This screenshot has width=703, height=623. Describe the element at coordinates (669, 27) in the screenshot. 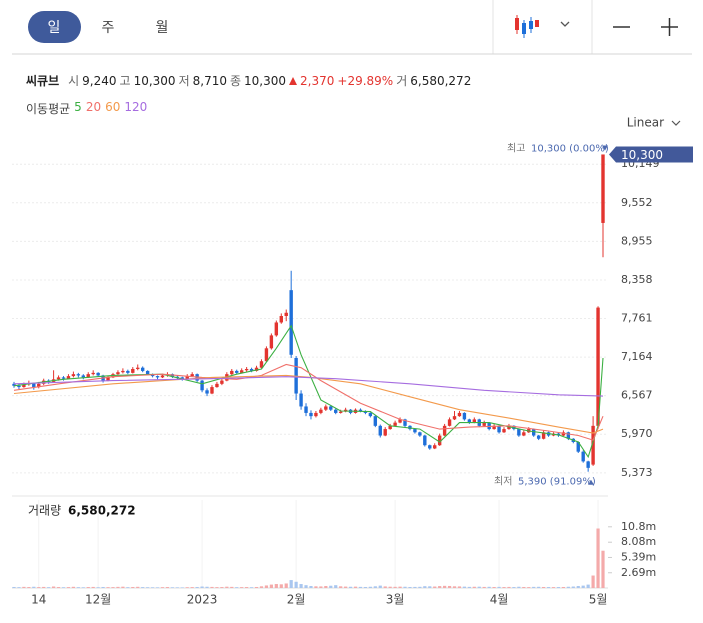

I see `zoom-in` at that location.